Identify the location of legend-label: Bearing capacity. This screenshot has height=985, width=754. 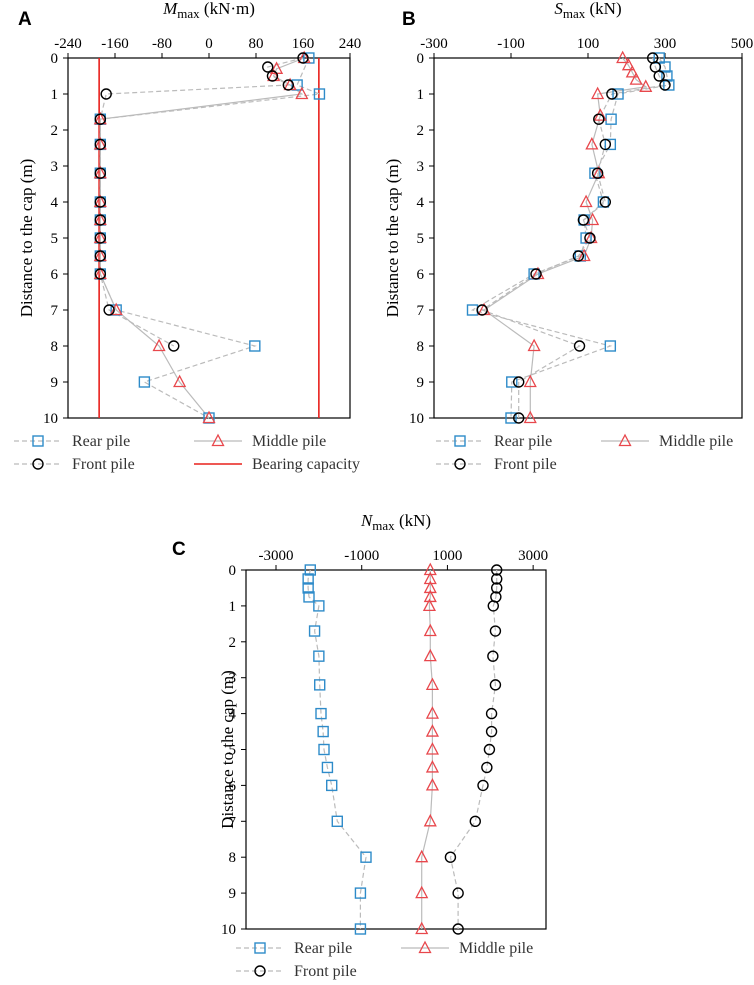
(306, 464).